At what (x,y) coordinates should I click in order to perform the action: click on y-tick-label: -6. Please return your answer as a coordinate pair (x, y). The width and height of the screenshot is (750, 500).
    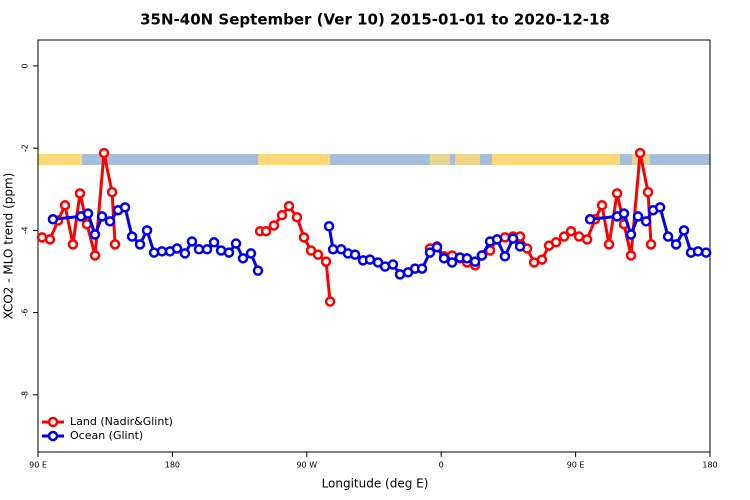
    Looking at the image, I should click on (25, 313).